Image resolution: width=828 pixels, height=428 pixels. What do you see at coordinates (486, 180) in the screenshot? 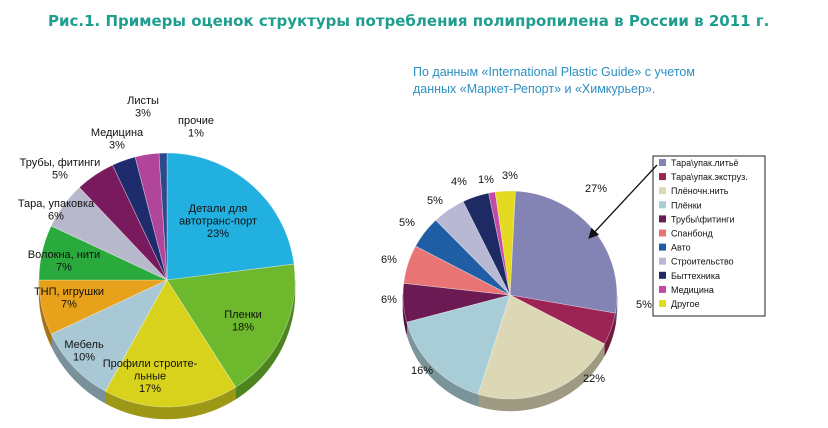
I see `pie2-data-label: 1%` at bounding box center [486, 180].